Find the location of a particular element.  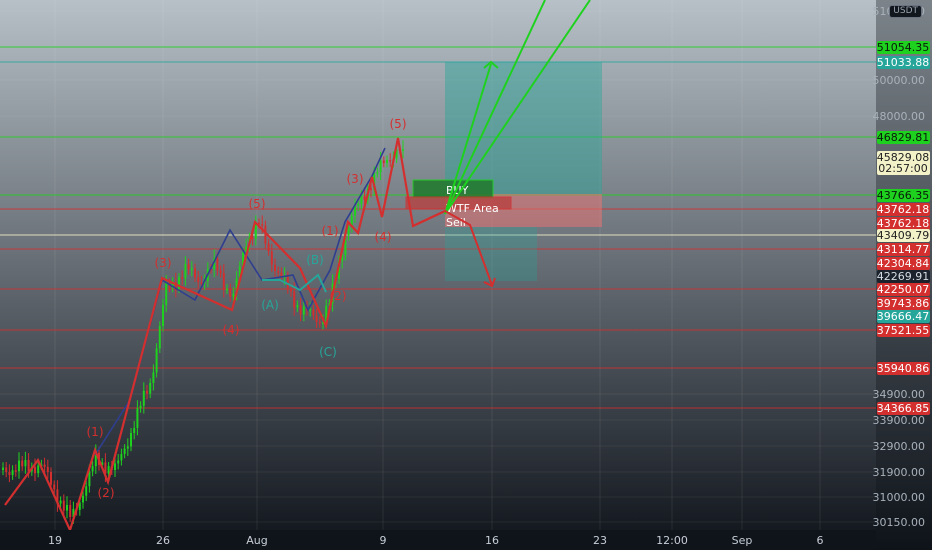

price-tag-value: 42304.84 is located at coordinates (903, 263).